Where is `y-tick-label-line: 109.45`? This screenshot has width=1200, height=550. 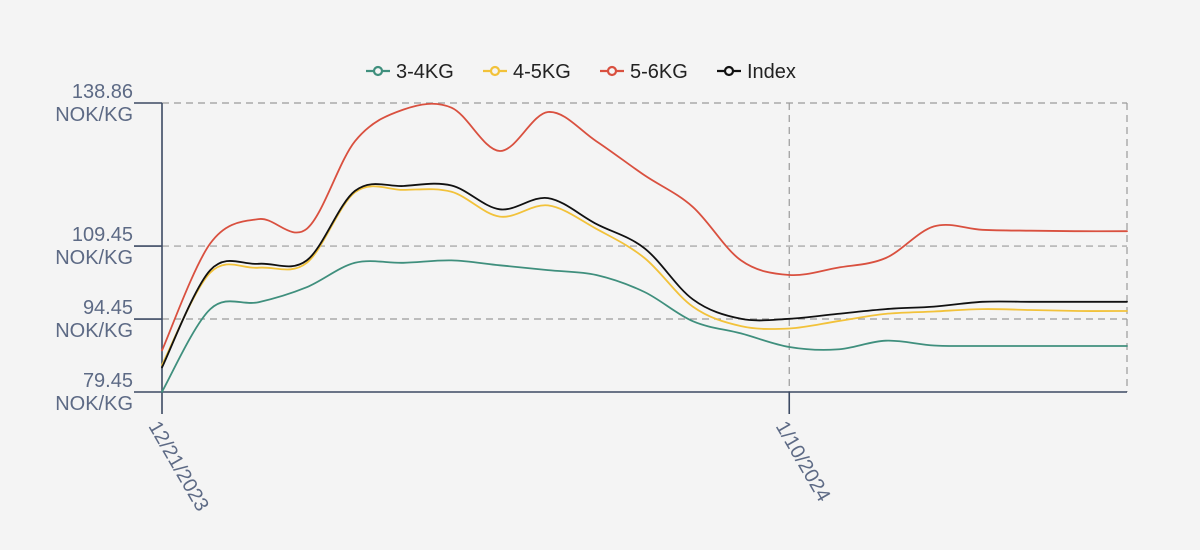 y-tick-label-line: 109.45 is located at coordinates (102, 235).